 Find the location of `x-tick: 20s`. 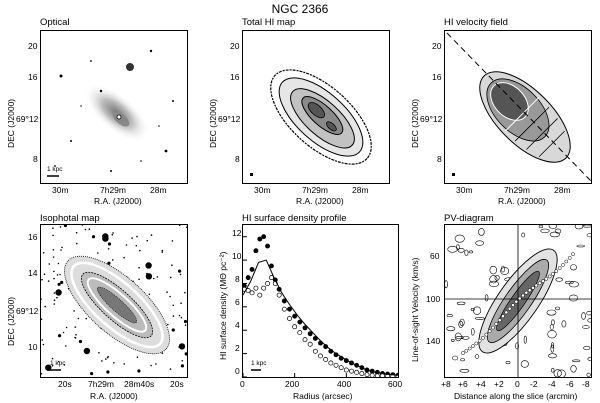

x-tick: 20s is located at coordinates (177, 384).